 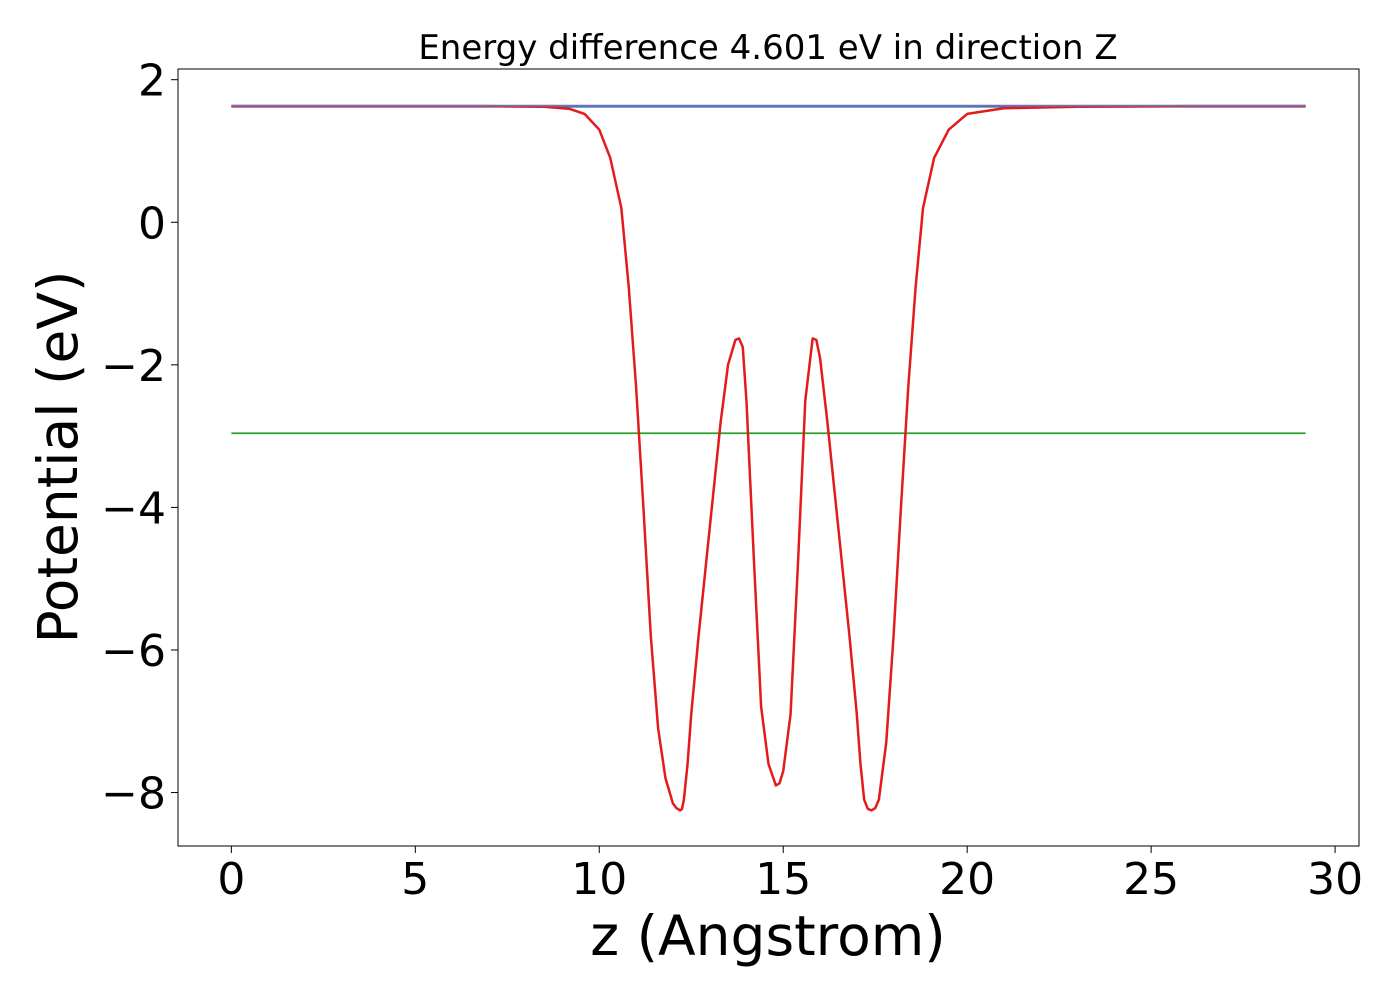 What do you see at coordinates (1151, 879) in the screenshot?
I see `x-tick-label: 25` at bounding box center [1151, 879].